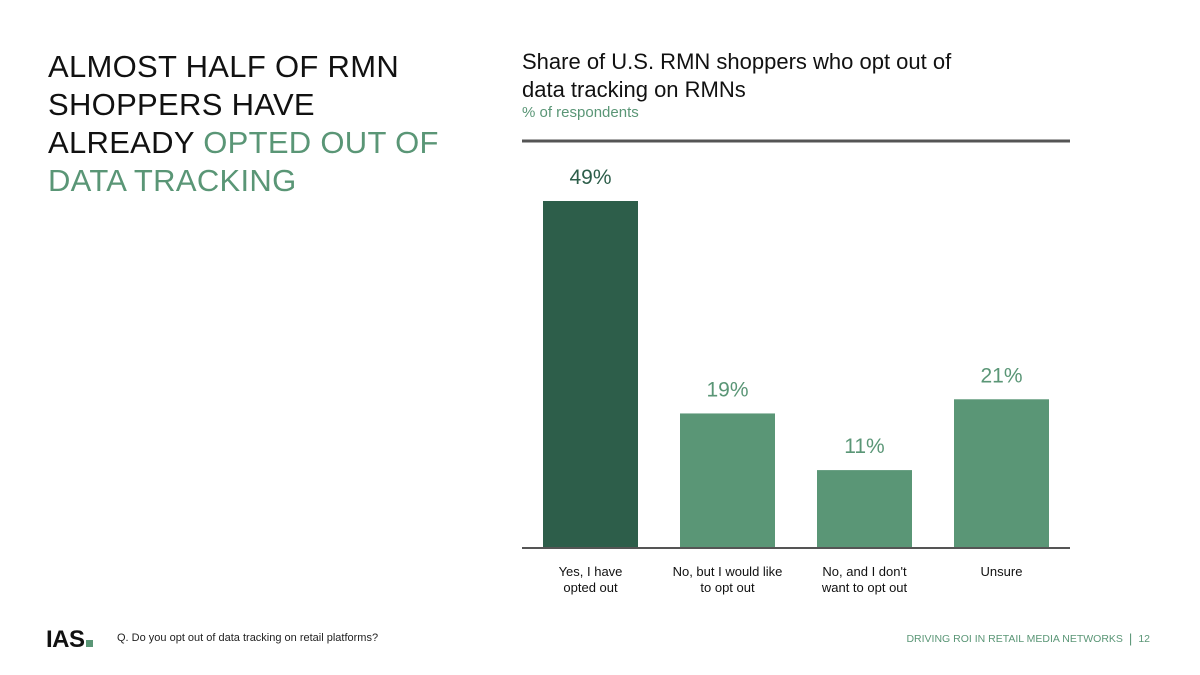 The width and height of the screenshot is (1200, 675). I want to click on bar-value-label-2: 19%, so click(727, 389).